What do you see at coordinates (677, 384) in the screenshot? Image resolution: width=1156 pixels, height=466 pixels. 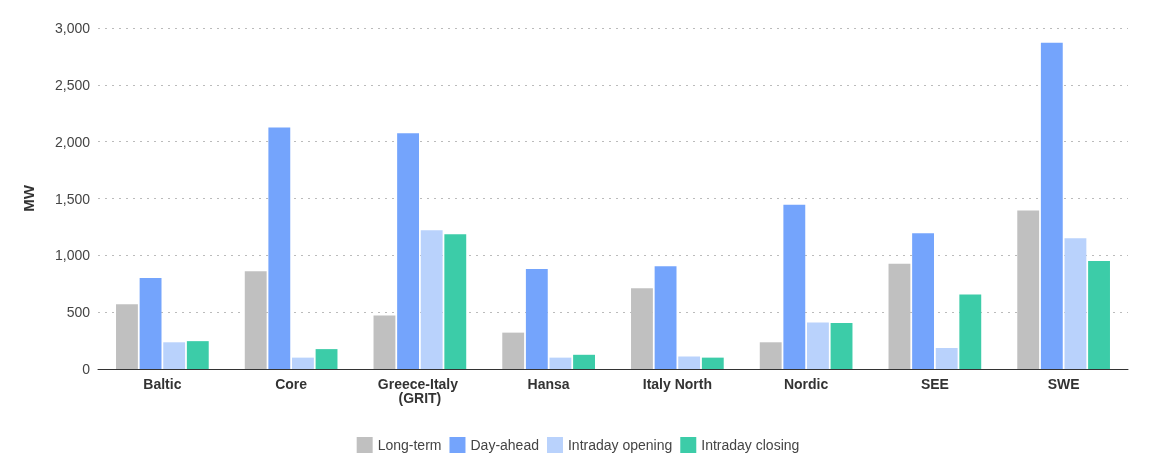 I see `x-tick-label: Italy North` at bounding box center [677, 384].